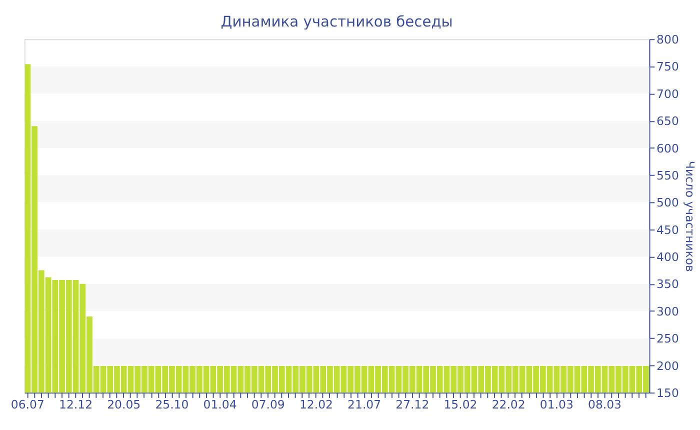 The height and width of the screenshot is (430, 700). What do you see at coordinates (667, 365) in the screenshot?
I see `y-tick-label: 200` at bounding box center [667, 365].